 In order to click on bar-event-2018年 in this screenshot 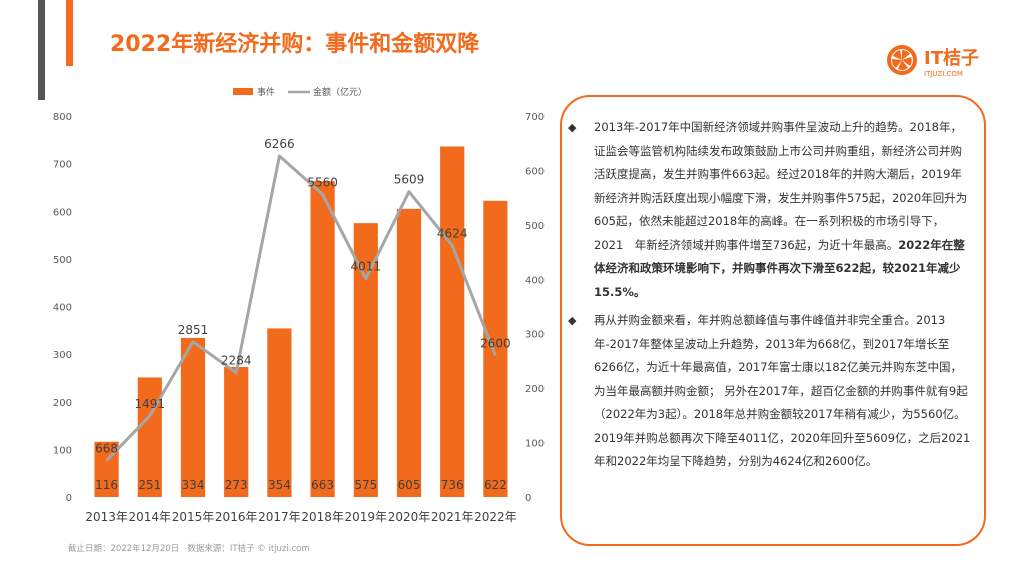, I will do `click(322, 339)`.